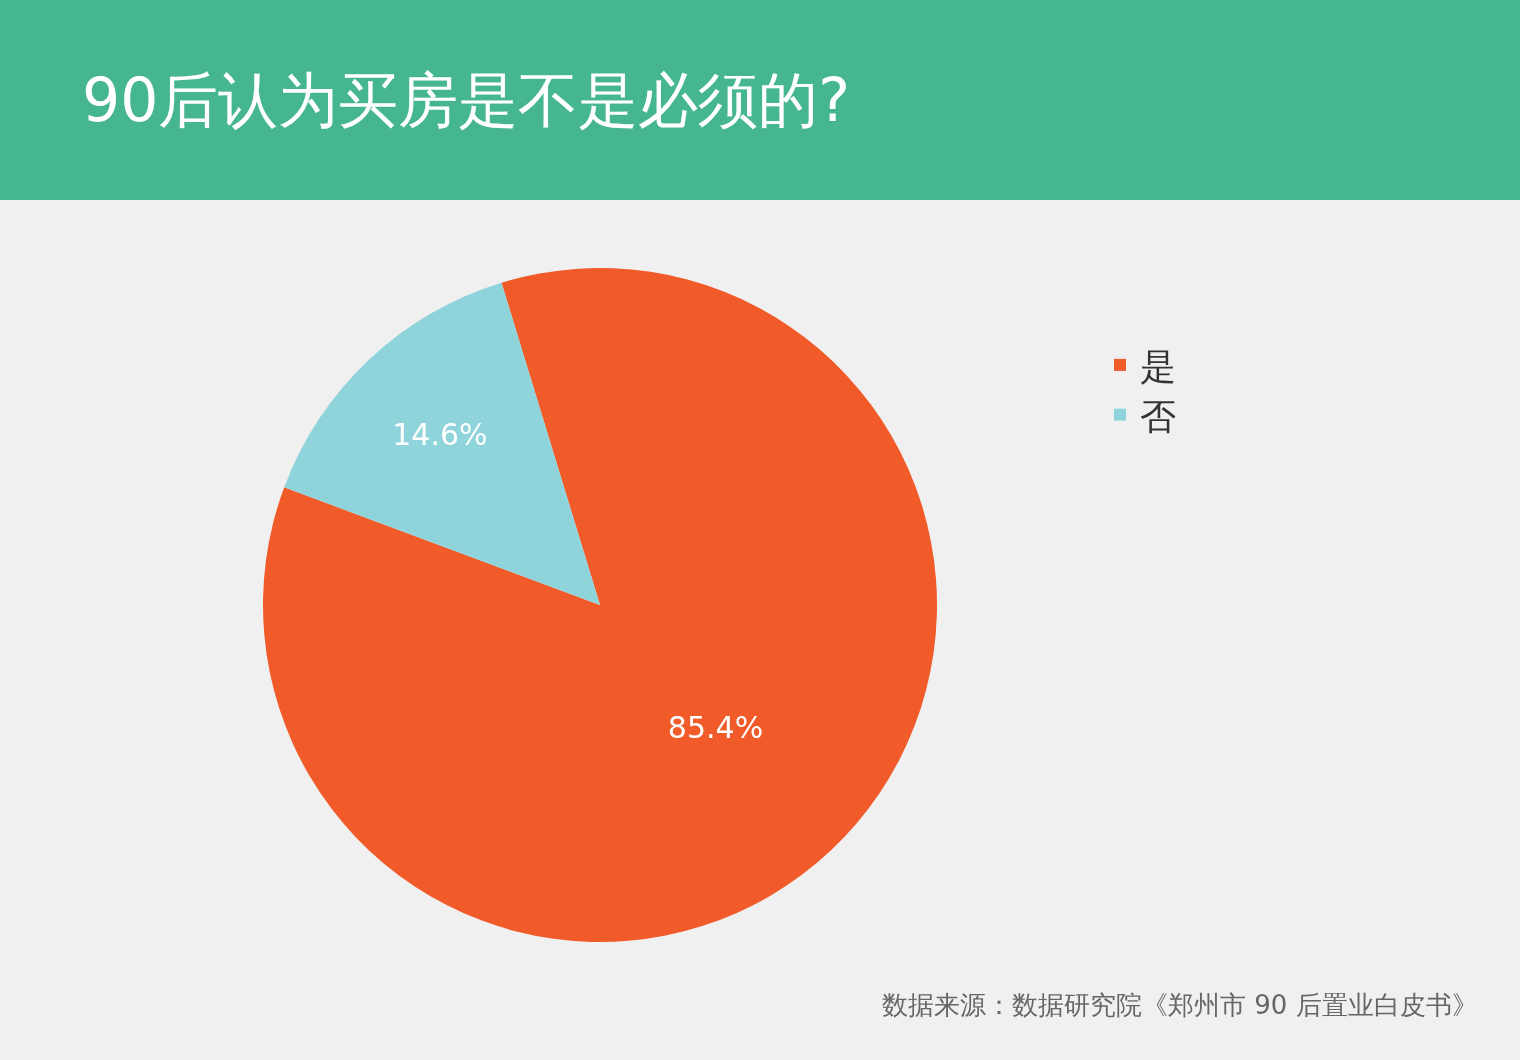 This screenshot has height=1060, width=1520. What do you see at coordinates (1180, 1005) in the screenshot?
I see `source-note: 数据来源：数据研究院《郑州市 90 后置业白皮书》` at bounding box center [1180, 1005].